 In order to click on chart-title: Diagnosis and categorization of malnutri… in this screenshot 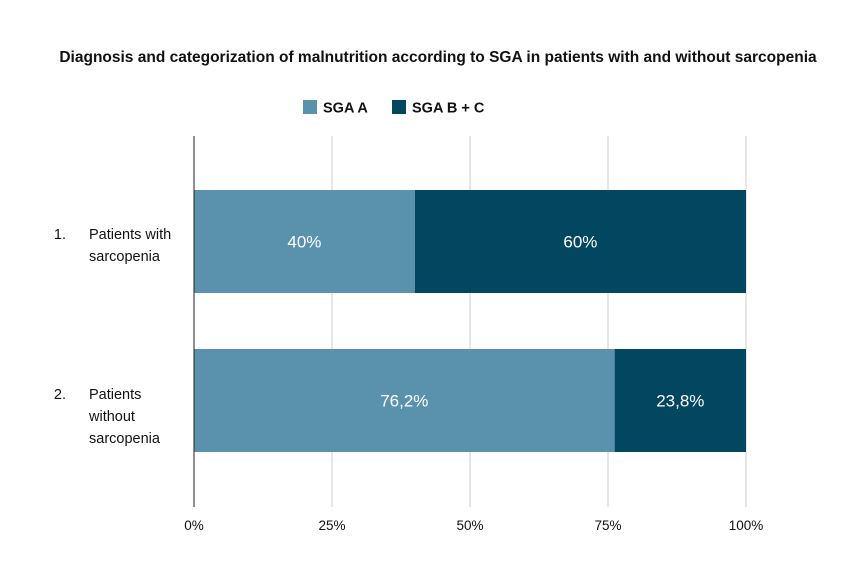, I will do `click(438, 57)`.